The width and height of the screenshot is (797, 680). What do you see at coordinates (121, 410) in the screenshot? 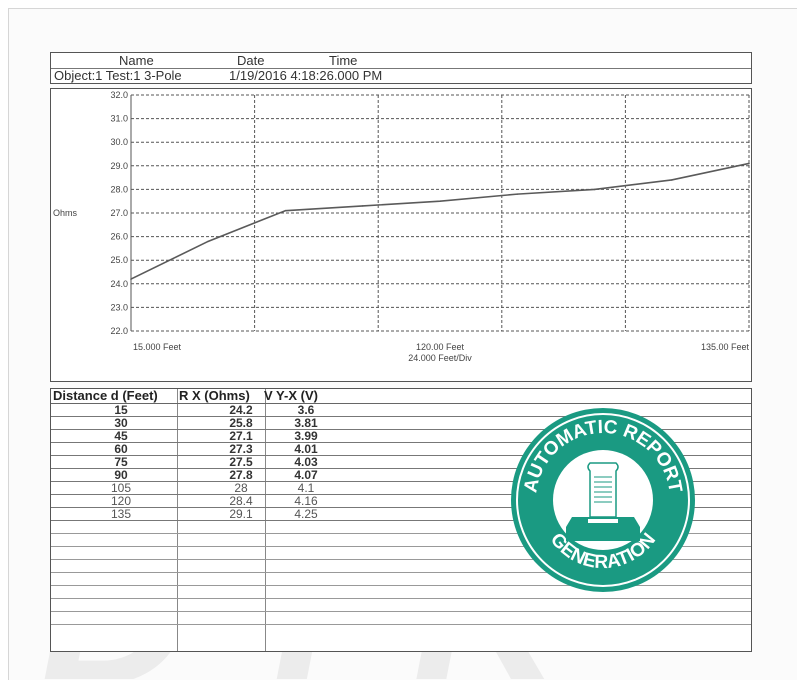
I see `cell-distance: 15` at bounding box center [121, 410].